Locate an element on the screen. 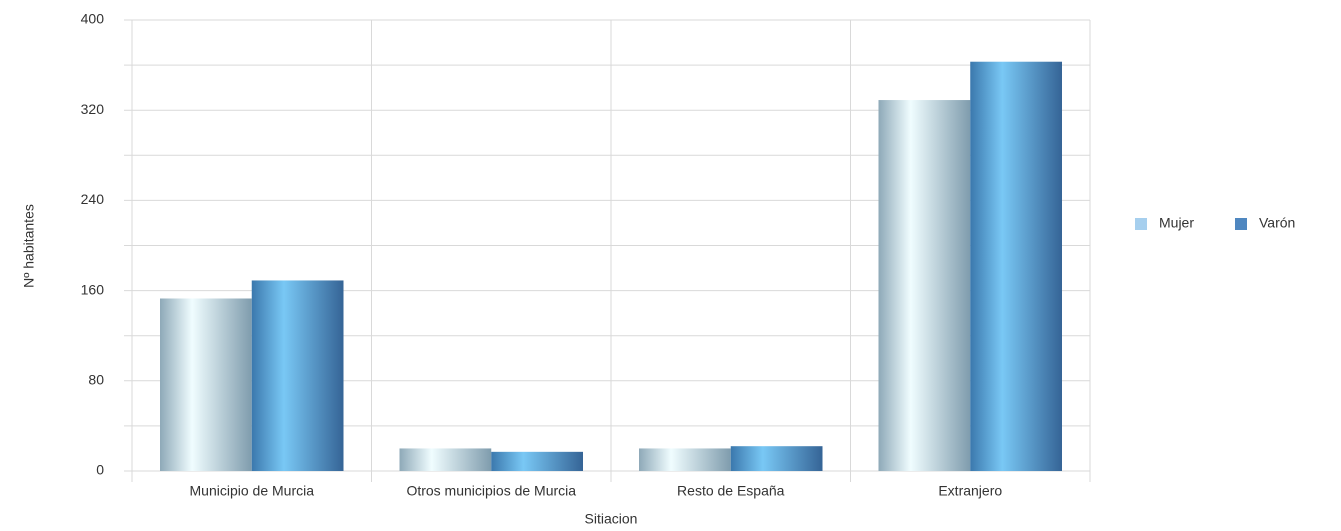 The height and width of the screenshot is (531, 1341). y-tick-label: 0 is located at coordinates (100, 470).